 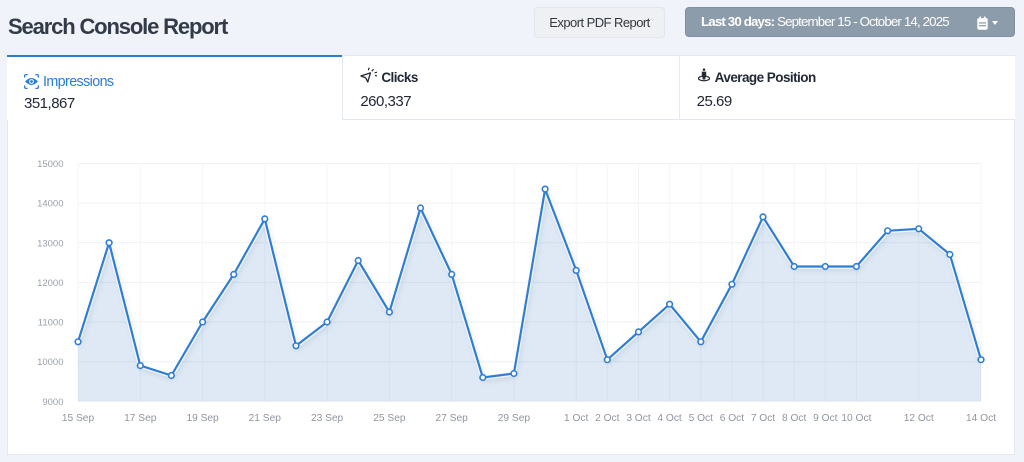 What do you see at coordinates (50, 164) in the screenshot?
I see `svg-text: 15000` at bounding box center [50, 164].